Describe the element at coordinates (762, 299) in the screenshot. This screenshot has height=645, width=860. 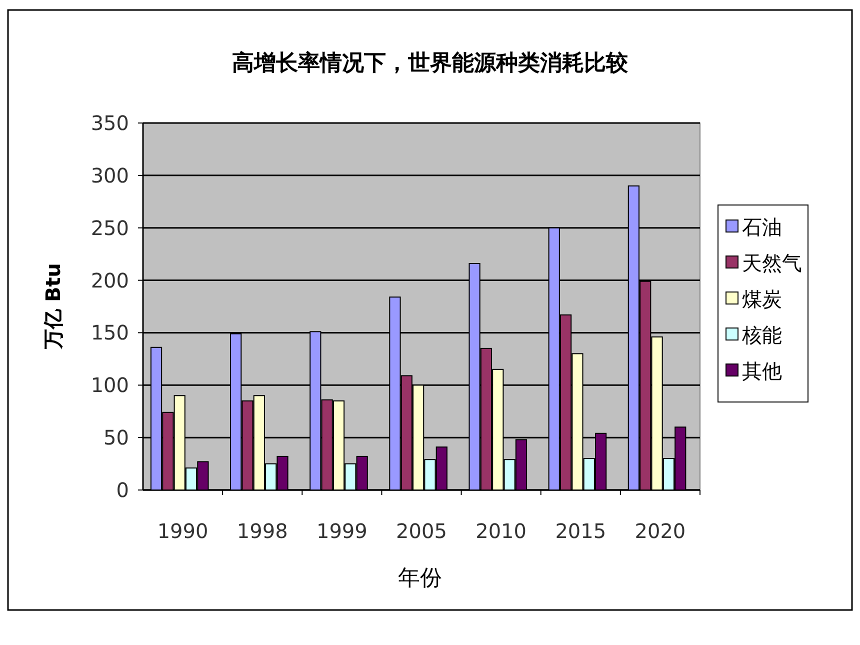
I see `legend-label: 煤炭` at that location.